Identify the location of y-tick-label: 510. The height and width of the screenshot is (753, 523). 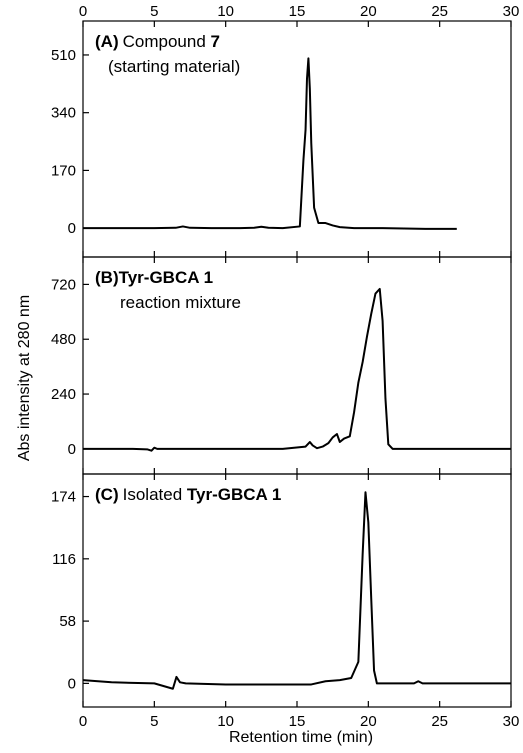
(63, 55).